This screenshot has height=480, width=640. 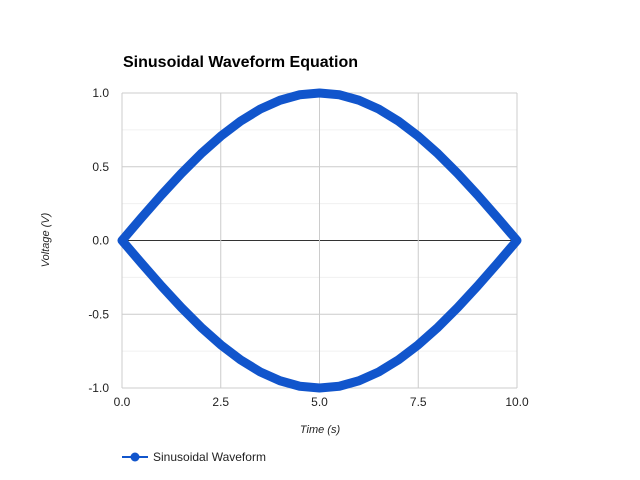 I want to click on y-tick-label: -0.5, so click(x=98, y=314).